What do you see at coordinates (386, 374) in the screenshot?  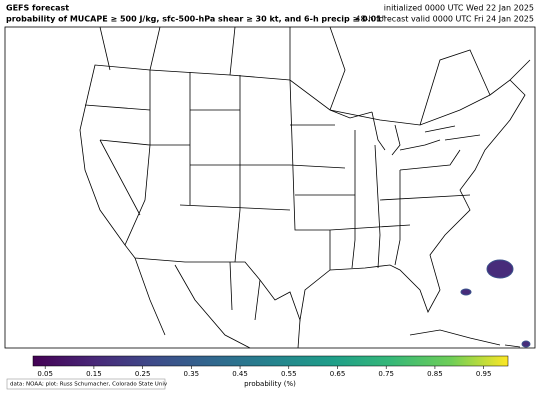 I see `colorbar-tick-label: 0.75` at bounding box center [386, 374].